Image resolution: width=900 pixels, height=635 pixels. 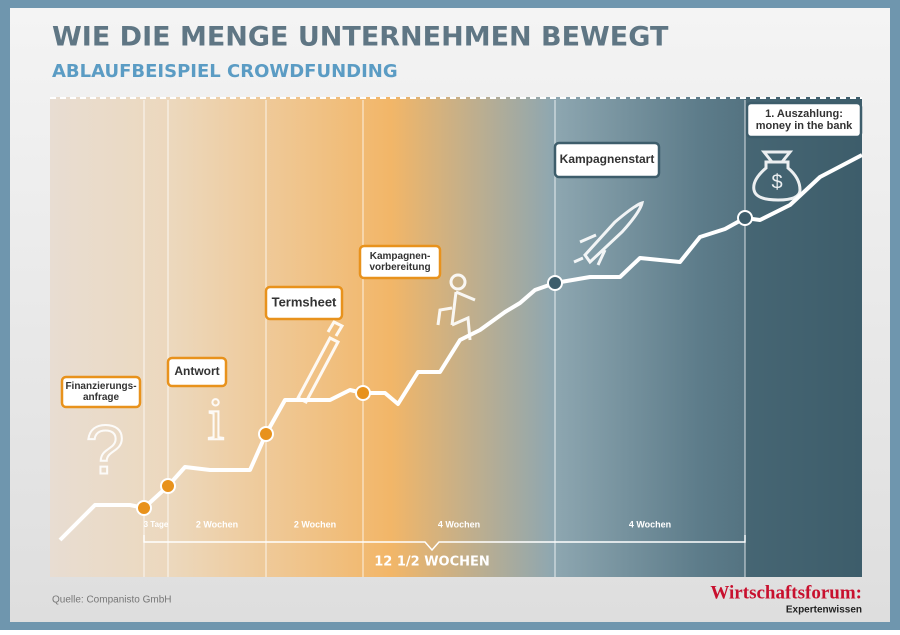 I want to click on source: Quelle: Companisto GmbH, so click(x=112, y=600).